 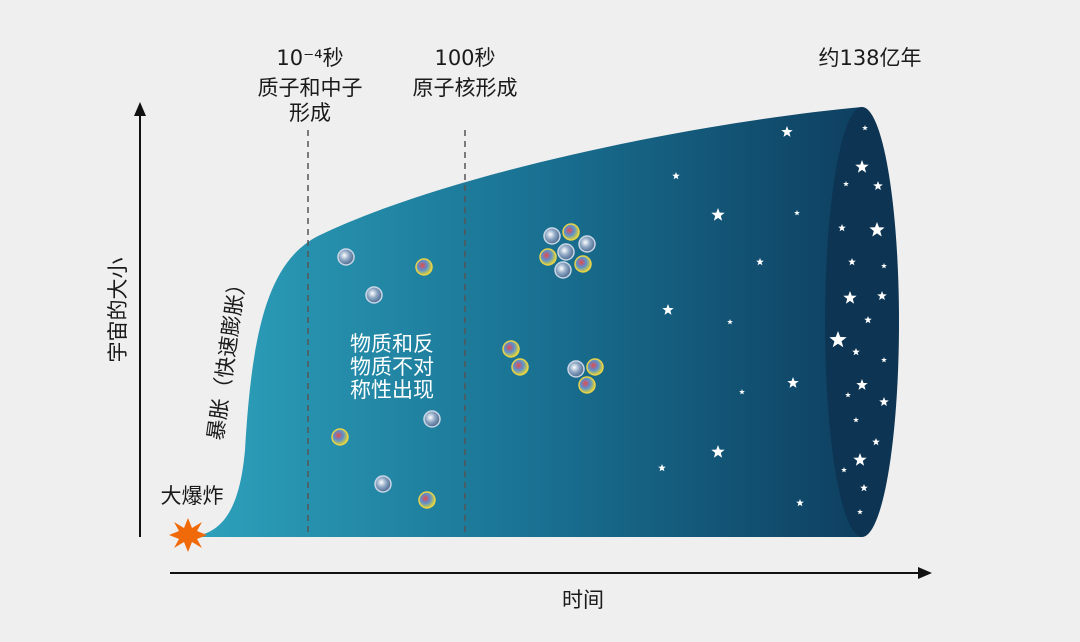 I want to click on y-axis-label: 宇宙的大小, so click(x=118, y=310).